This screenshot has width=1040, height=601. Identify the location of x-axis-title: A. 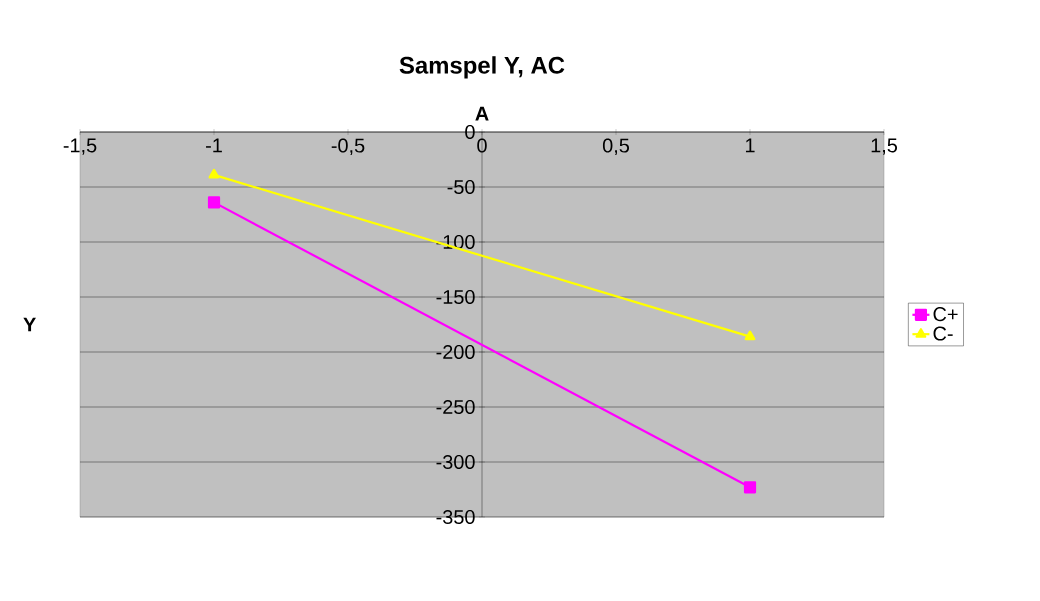
(482, 113).